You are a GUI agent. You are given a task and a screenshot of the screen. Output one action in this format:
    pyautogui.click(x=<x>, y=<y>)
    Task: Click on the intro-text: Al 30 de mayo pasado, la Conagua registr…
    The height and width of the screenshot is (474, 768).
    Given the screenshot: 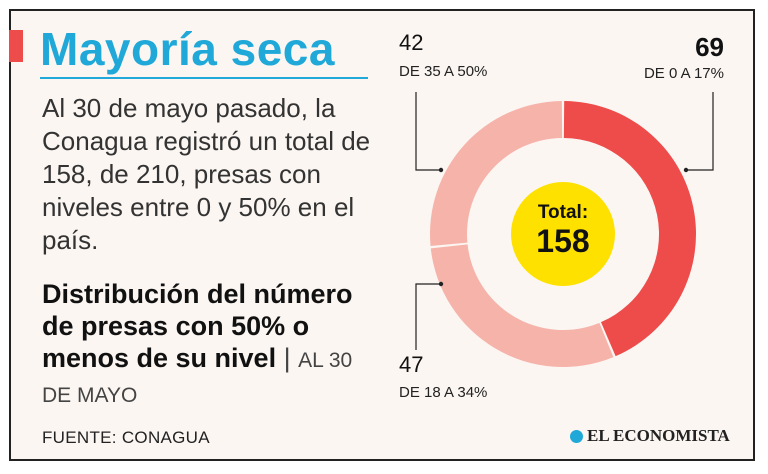 What is the action you would take?
    pyautogui.click(x=206, y=174)
    